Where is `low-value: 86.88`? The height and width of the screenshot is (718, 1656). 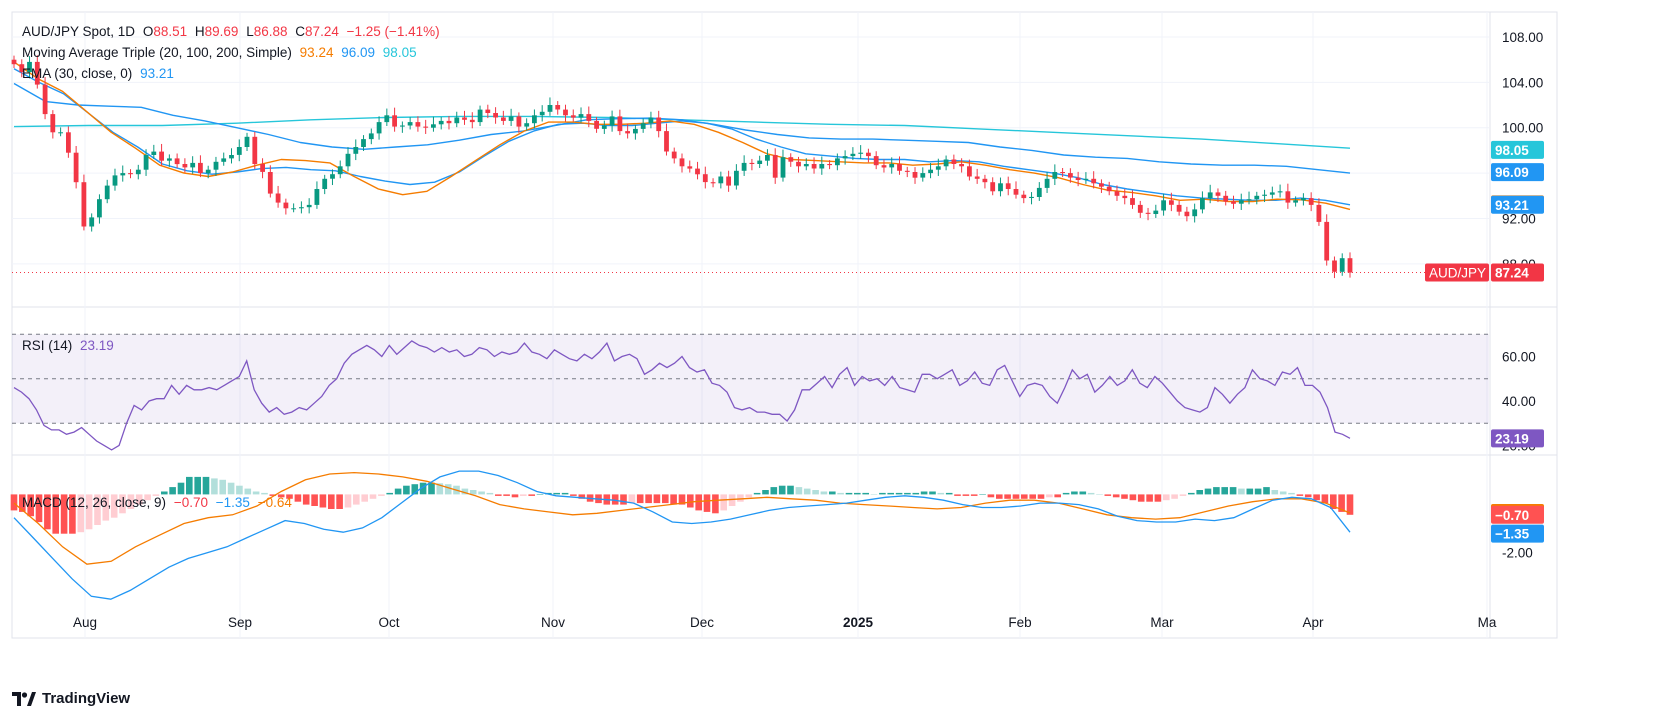 low-value: 86.88 is located at coordinates (270, 31).